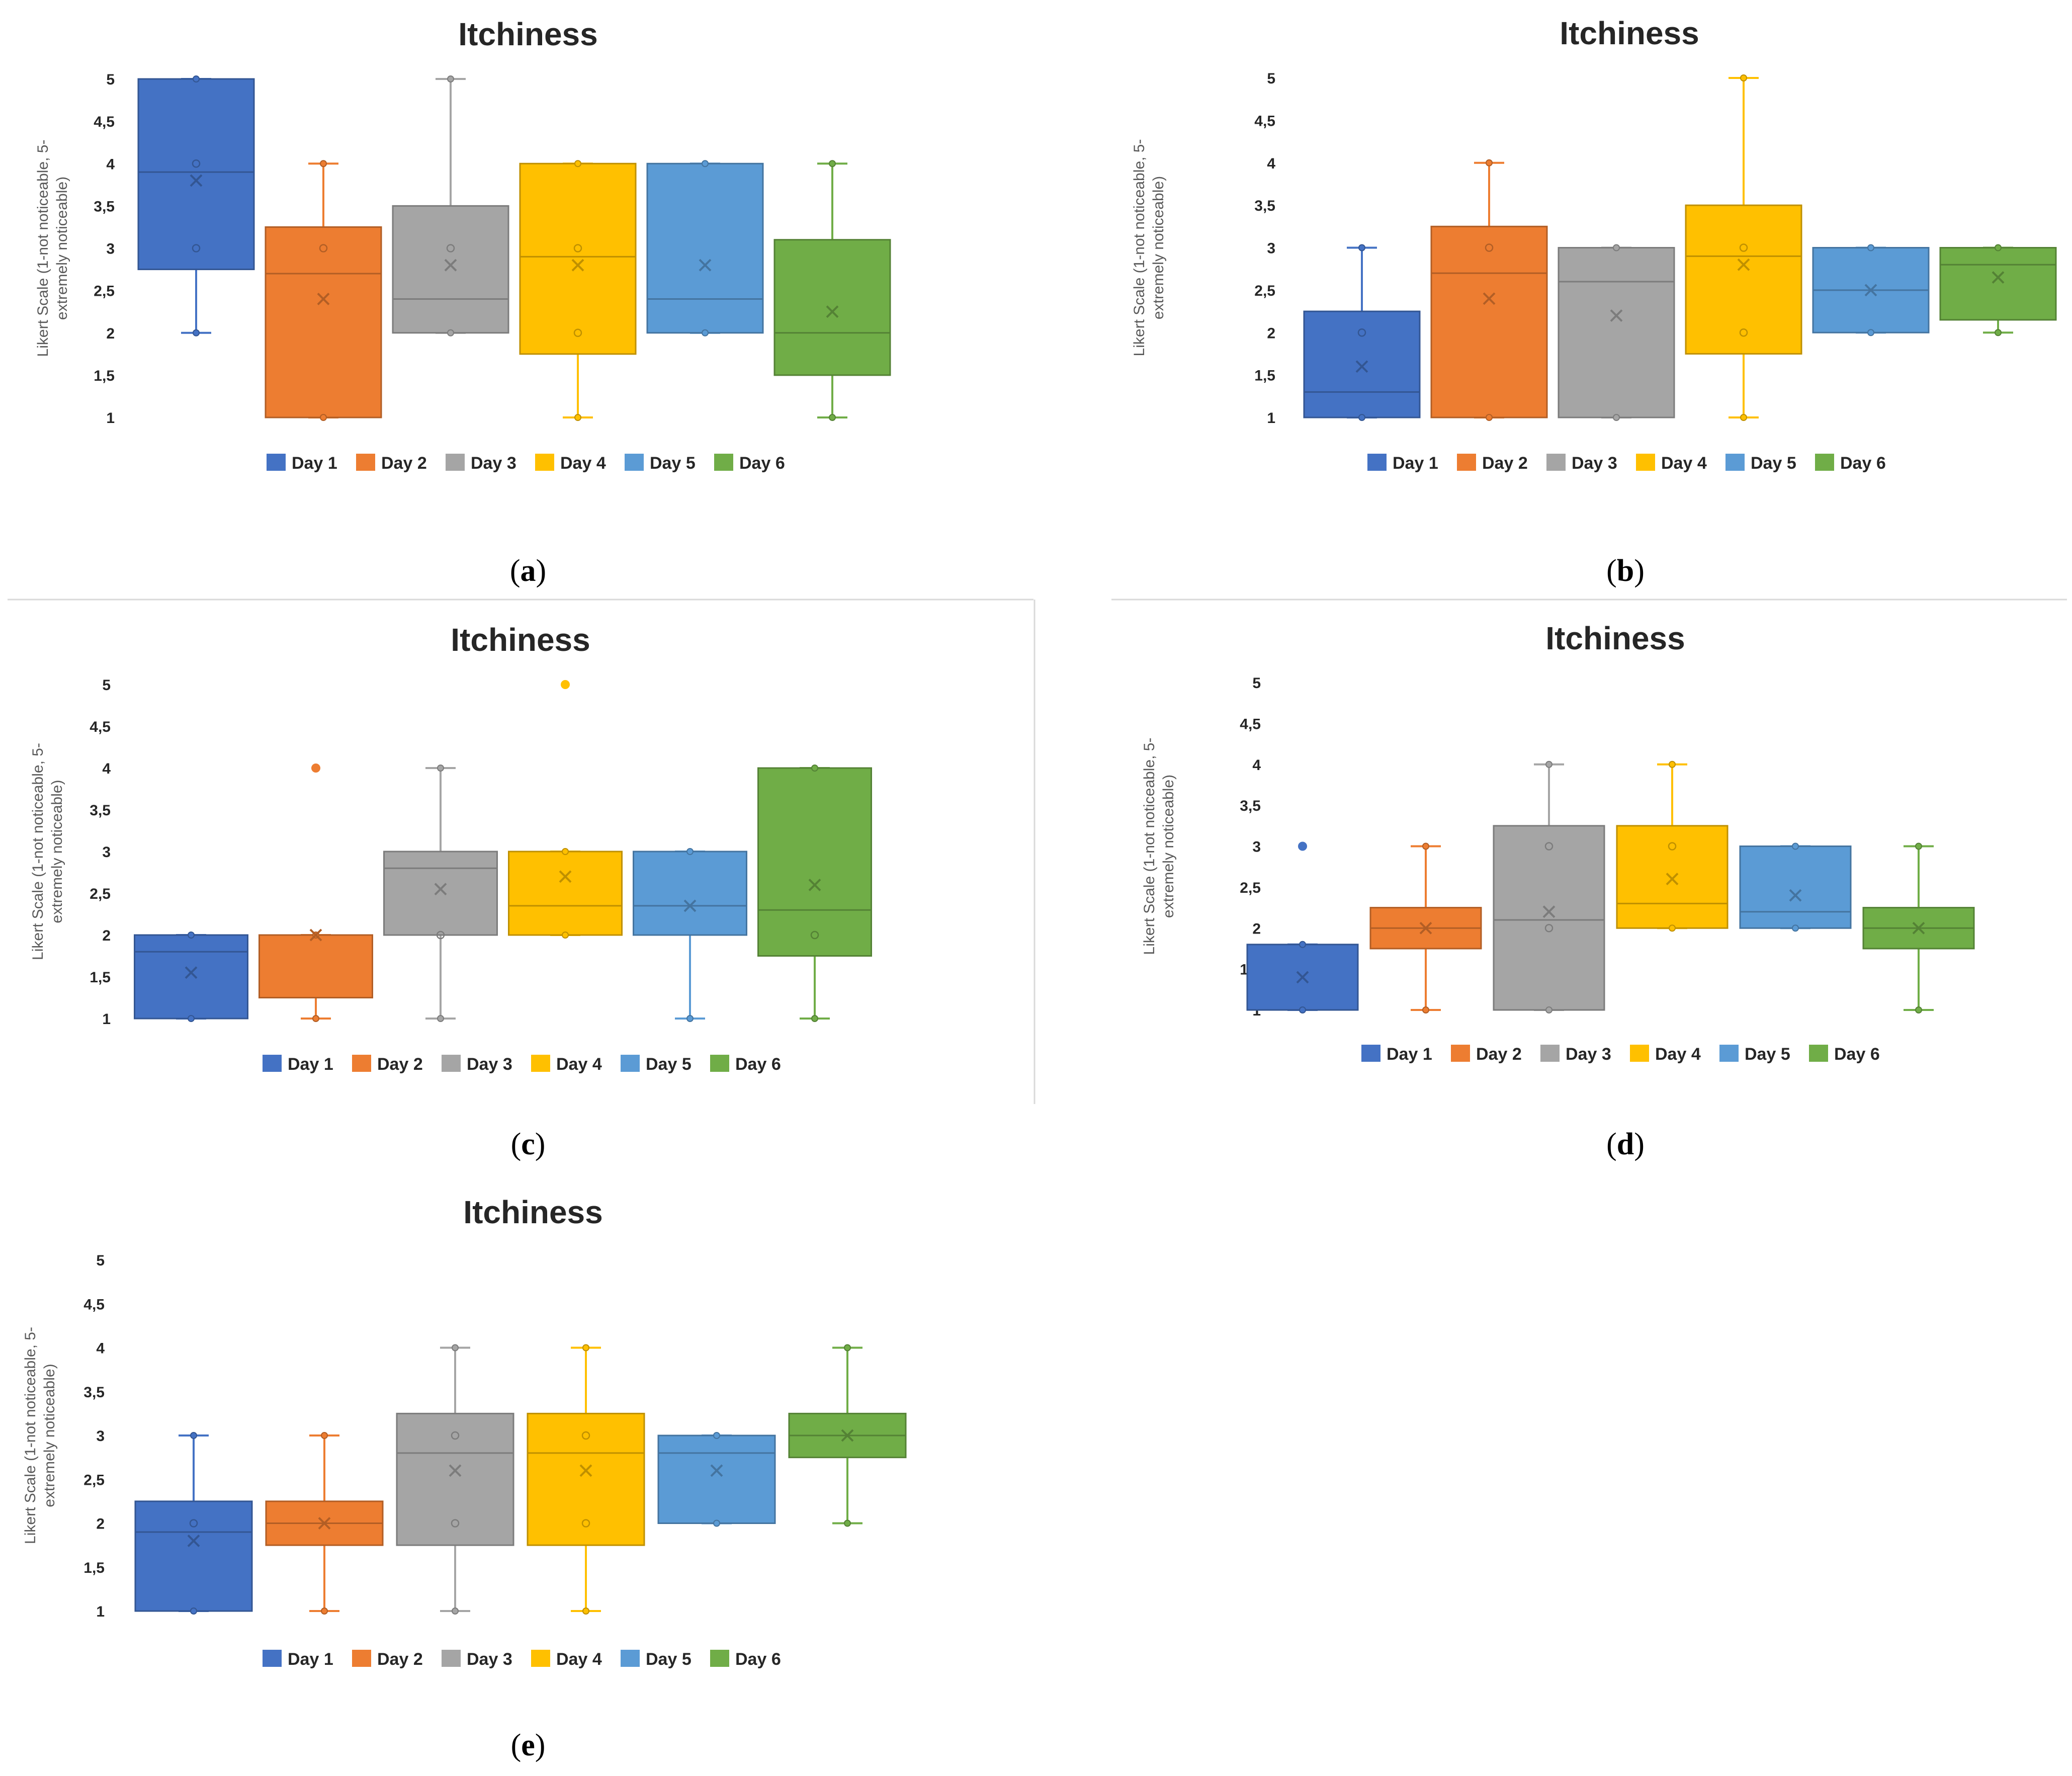  What do you see at coordinates (669, 1659) in the screenshot?
I see `legend-label: Day 5` at bounding box center [669, 1659].